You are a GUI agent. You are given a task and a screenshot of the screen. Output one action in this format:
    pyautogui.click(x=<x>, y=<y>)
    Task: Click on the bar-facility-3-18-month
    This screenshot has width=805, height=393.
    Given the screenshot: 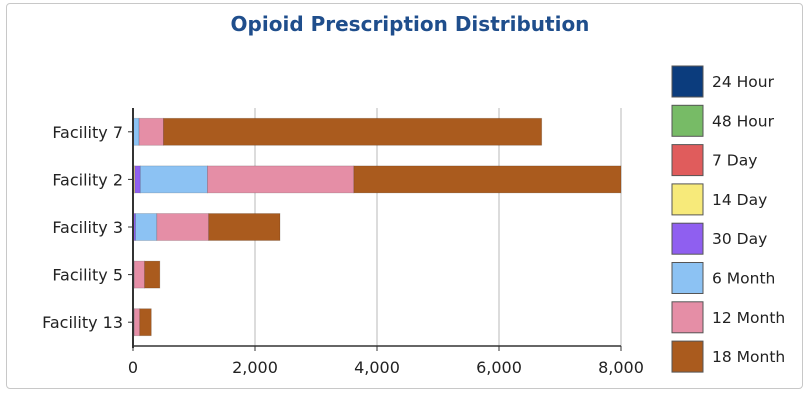 What is the action you would take?
    pyautogui.click(x=244, y=227)
    